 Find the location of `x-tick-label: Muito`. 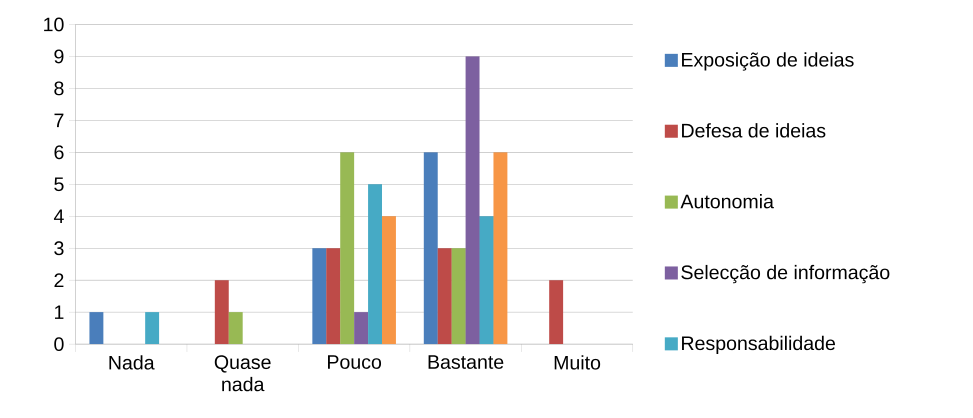

x-tick-label: Muito is located at coordinates (577, 362).